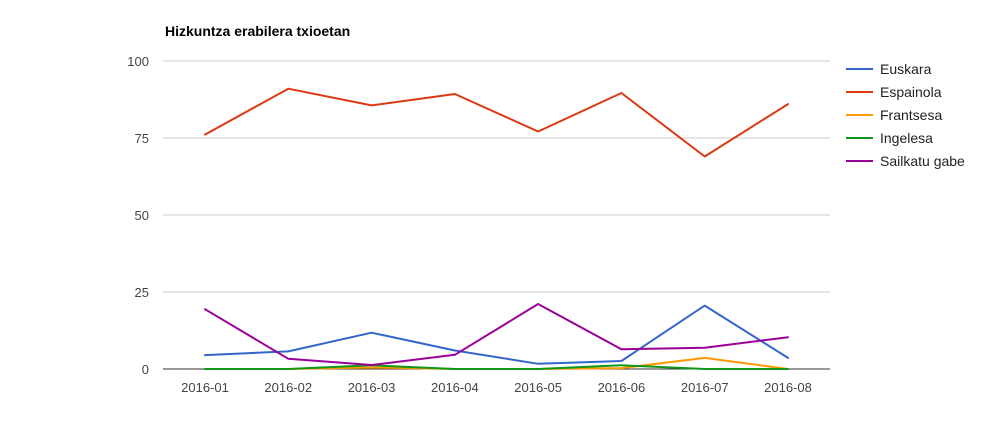 This screenshot has width=988, height=447. I want to click on legend-label: Sailkatu gabe, so click(922, 161).